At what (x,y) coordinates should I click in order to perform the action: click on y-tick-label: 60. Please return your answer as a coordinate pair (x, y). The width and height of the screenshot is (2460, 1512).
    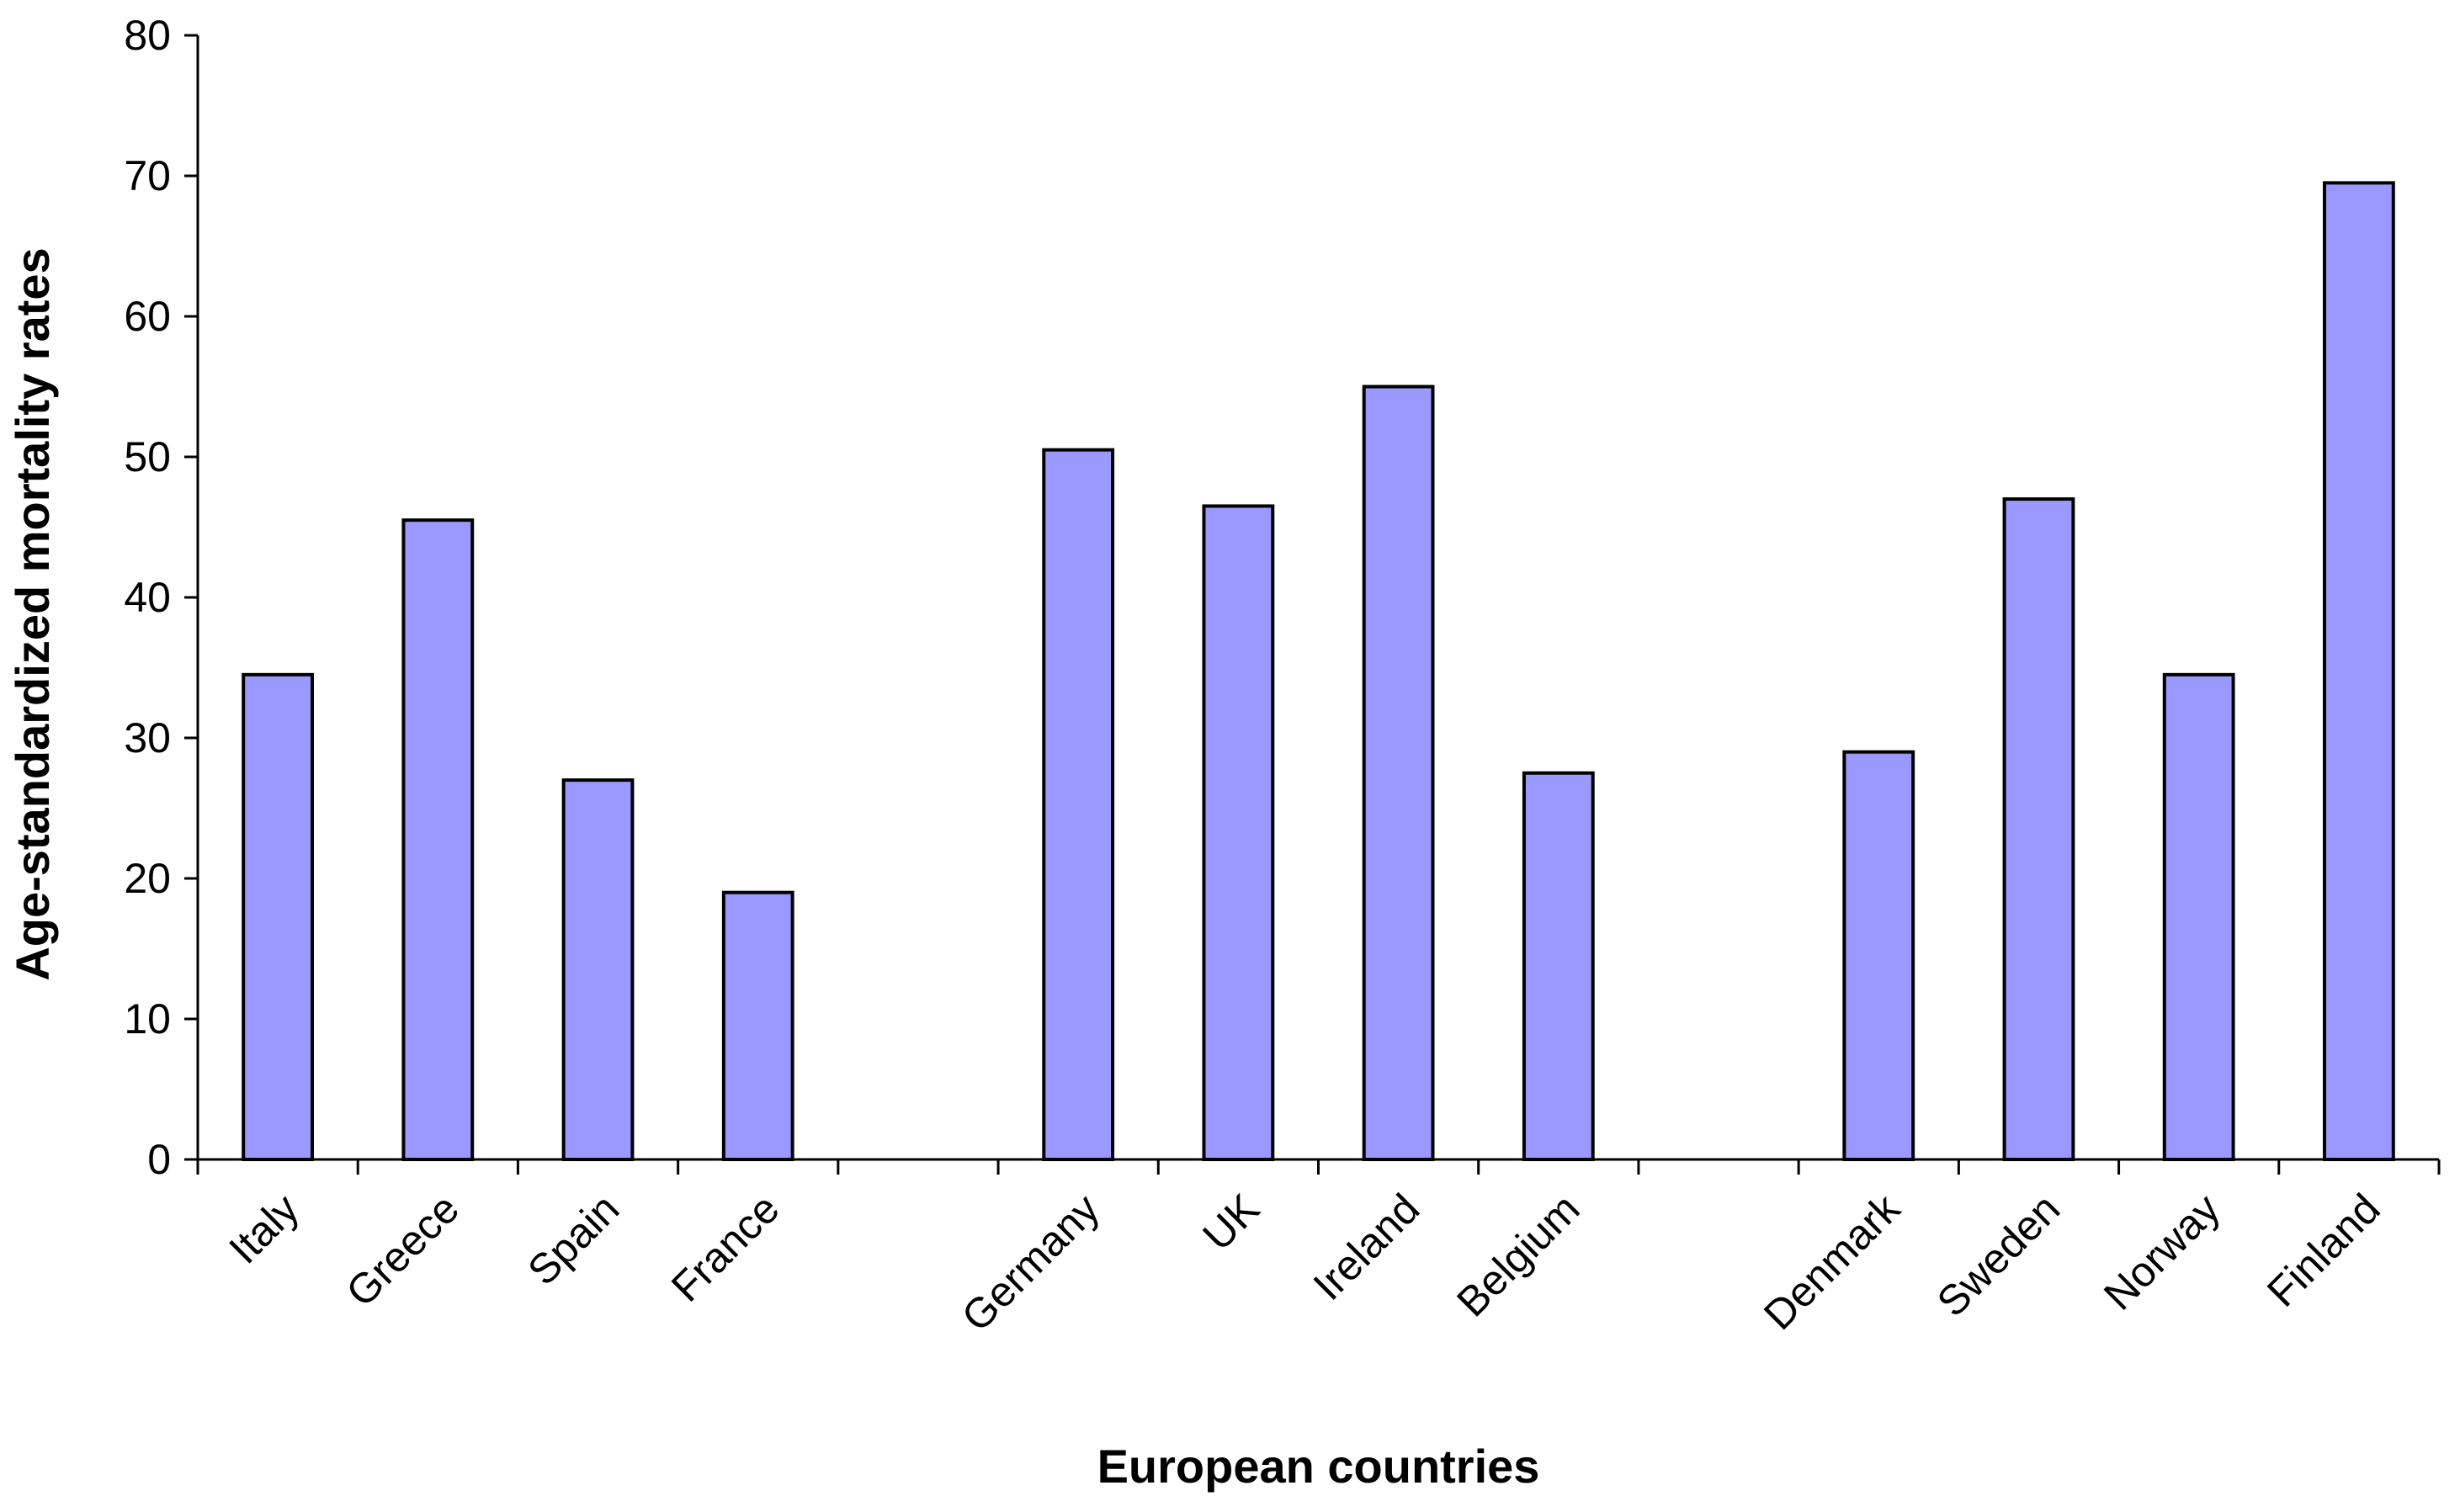
    Looking at the image, I should click on (147, 316).